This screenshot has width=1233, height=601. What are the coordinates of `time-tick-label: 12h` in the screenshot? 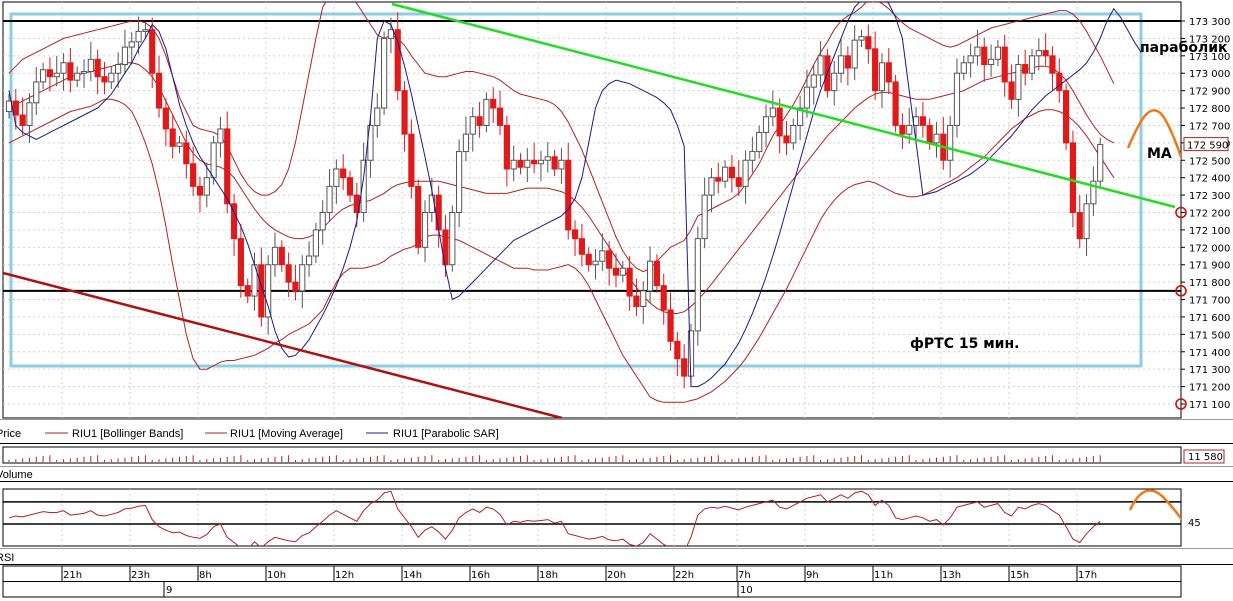 It's located at (344, 575).